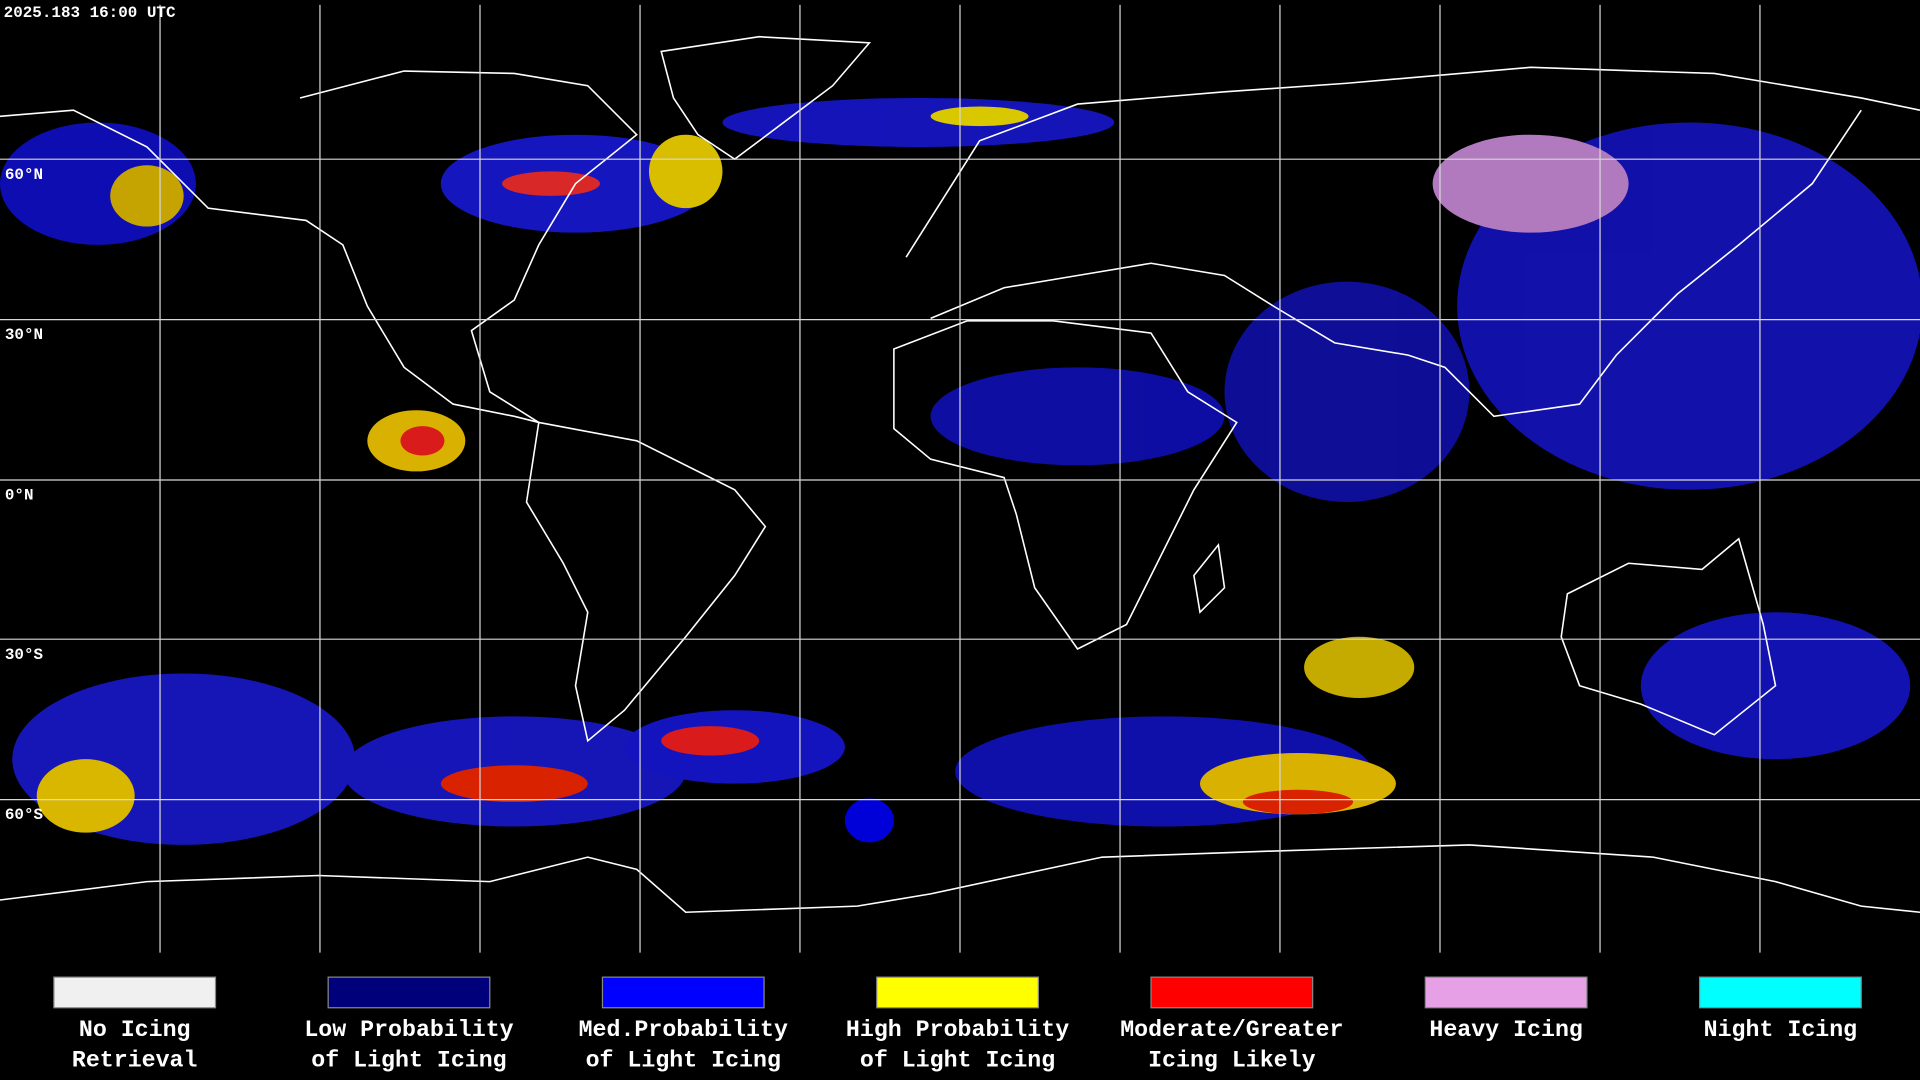  I want to click on legend-label: Icing Likely, so click(1231, 1061).